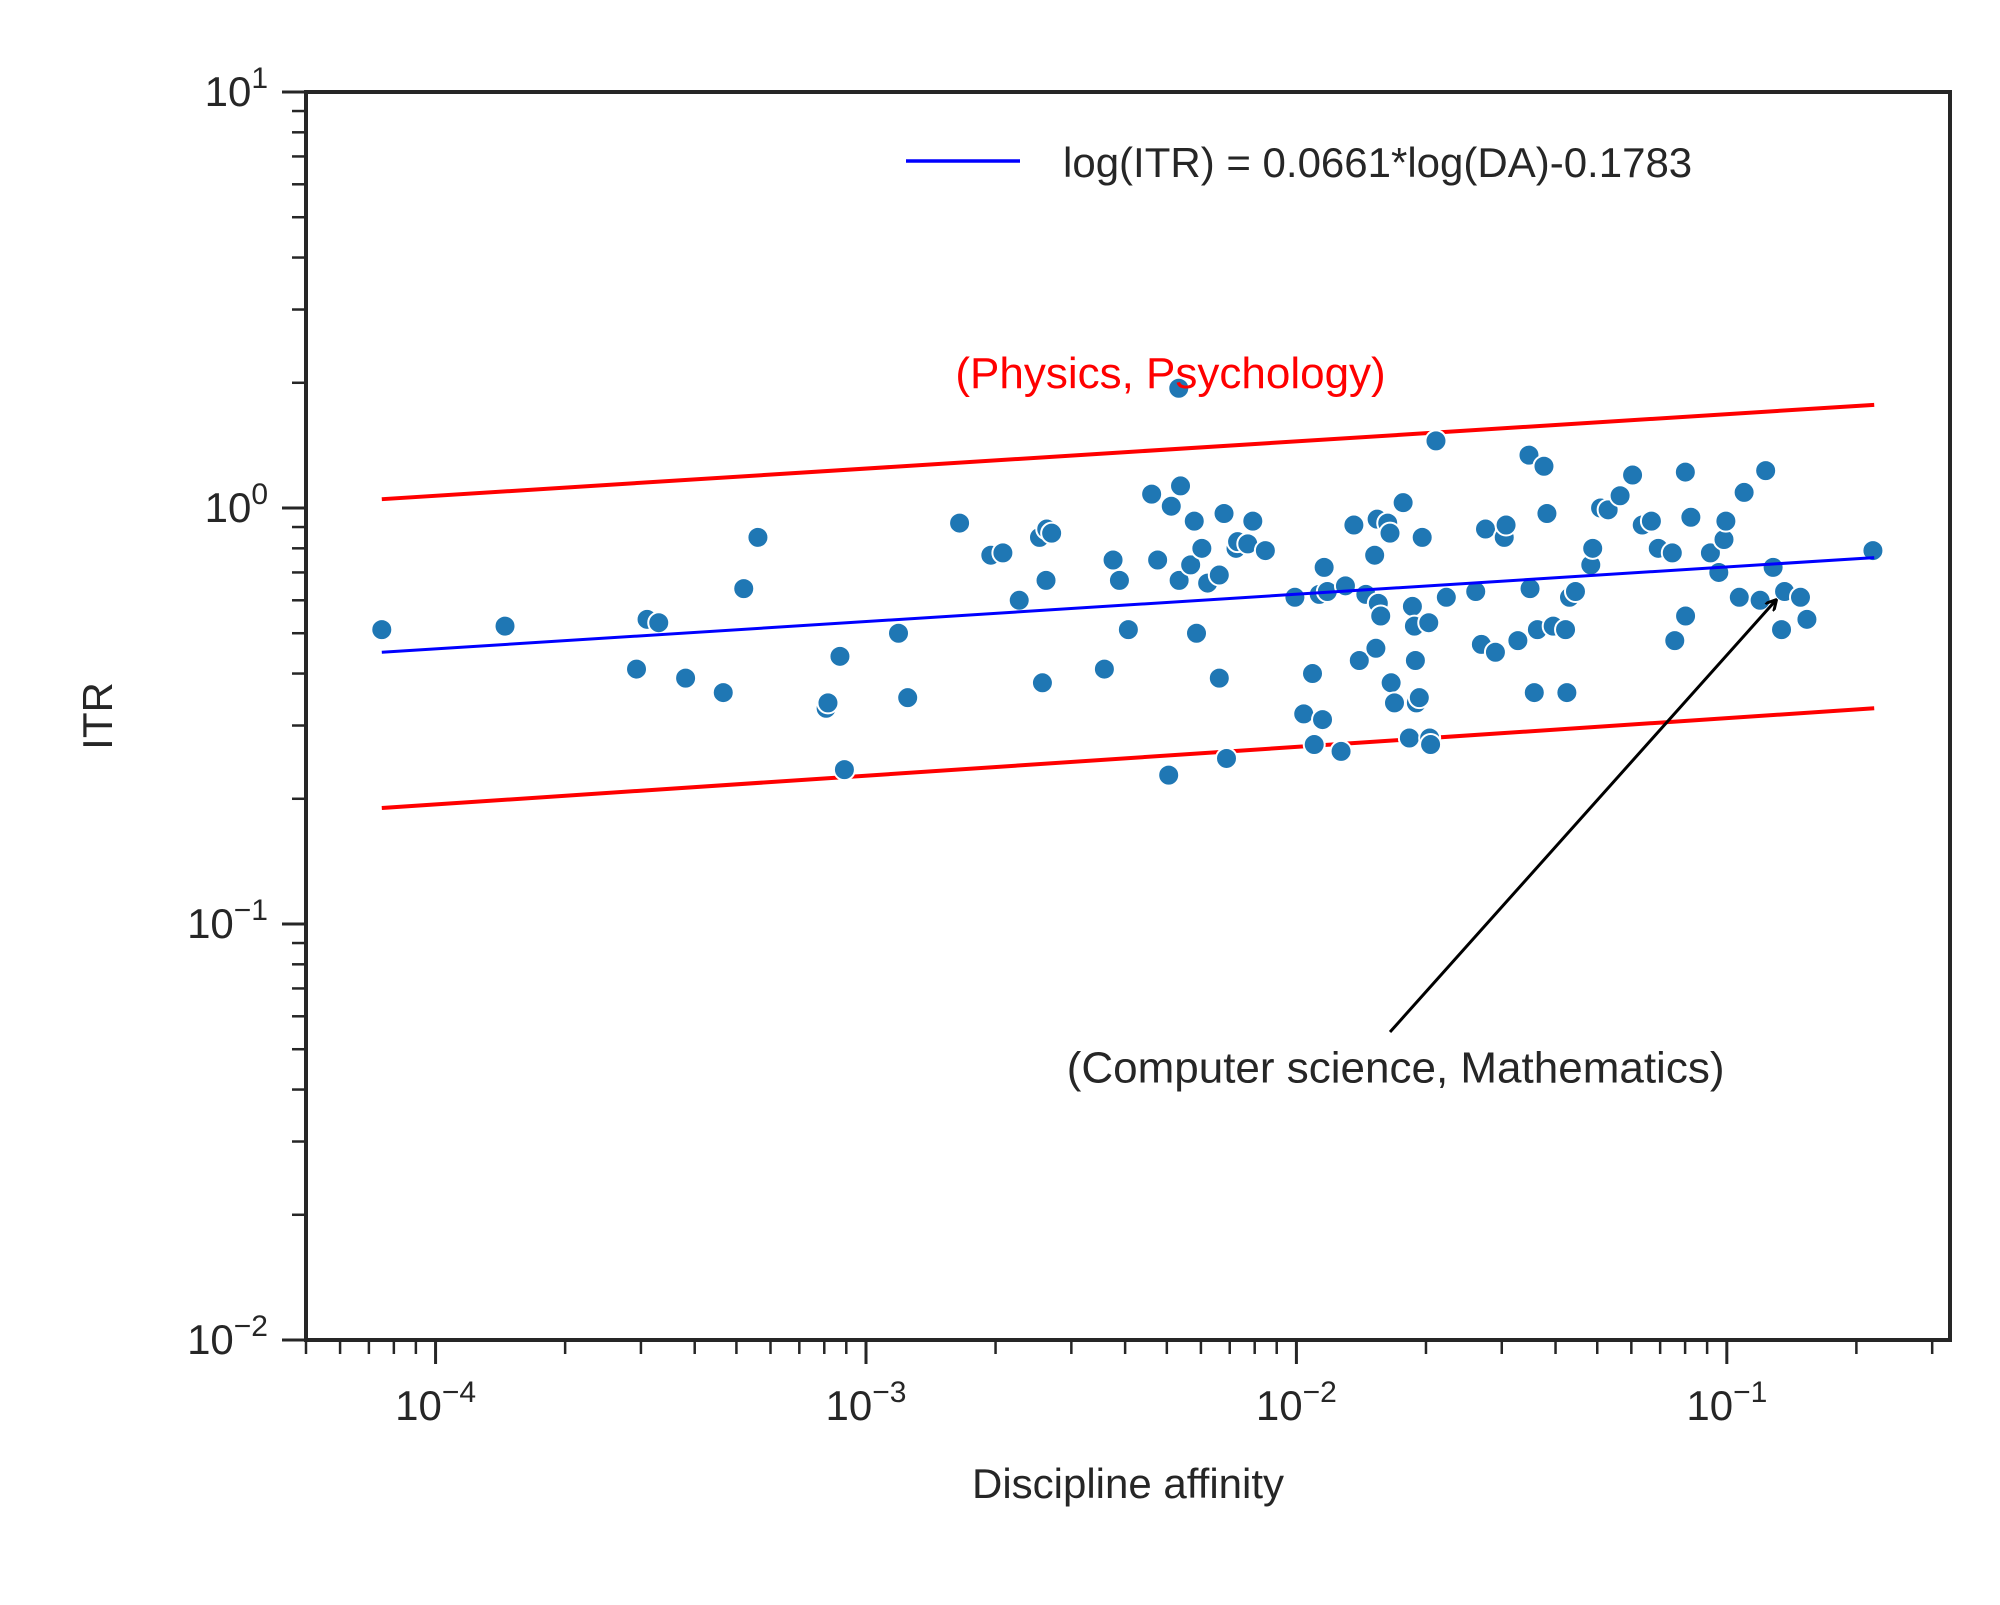 Image resolution: width=2000 pixels, height=1605 pixels. I want to click on x-tick-label: 10⁻³, so click(866, 1402).